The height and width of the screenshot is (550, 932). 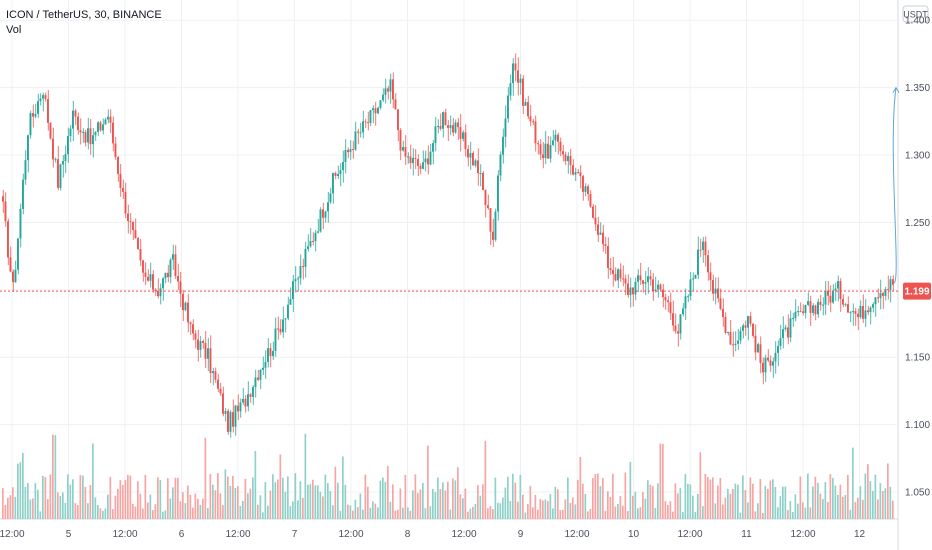 I want to click on x-tick-label: 12, so click(x=860, y=534).